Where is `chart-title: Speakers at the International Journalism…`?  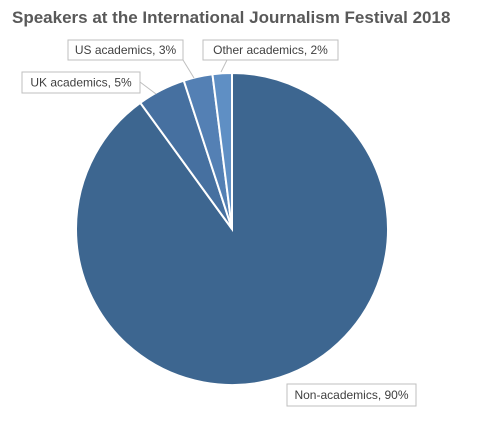
chart-title: Speakers at the International Journalism… is located at coordinates (231, 17).